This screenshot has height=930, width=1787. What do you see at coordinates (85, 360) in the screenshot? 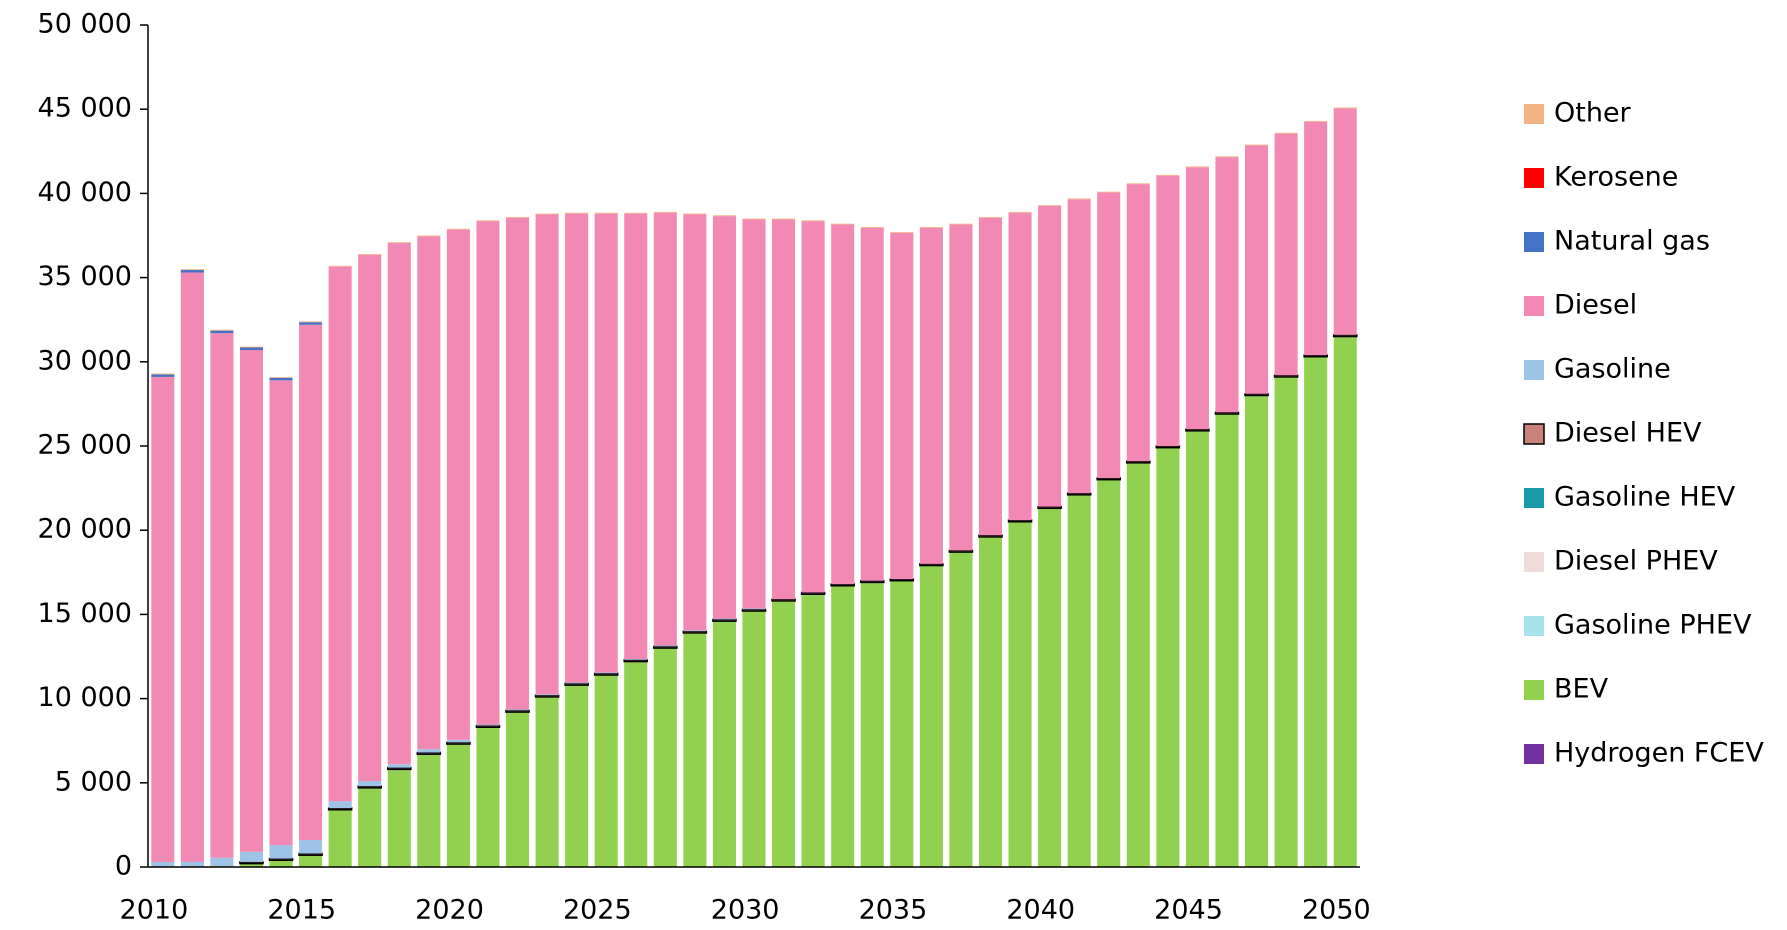
I see `y-tick-label: 30 000` at bounding box center [85, 360].